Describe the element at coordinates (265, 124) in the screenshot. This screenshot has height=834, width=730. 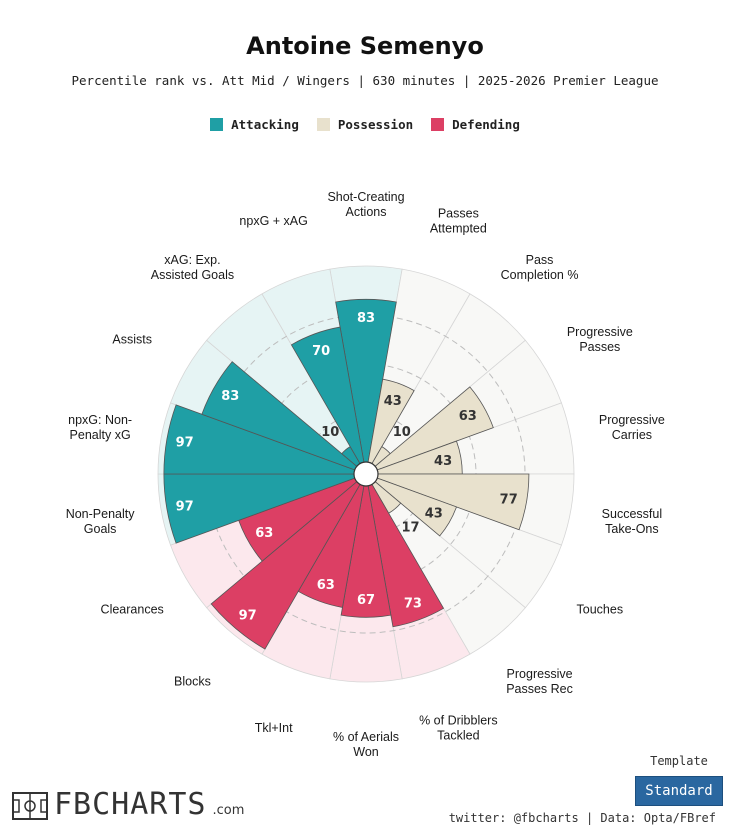
I see `legend-label-attacking: Attacking` at that location.